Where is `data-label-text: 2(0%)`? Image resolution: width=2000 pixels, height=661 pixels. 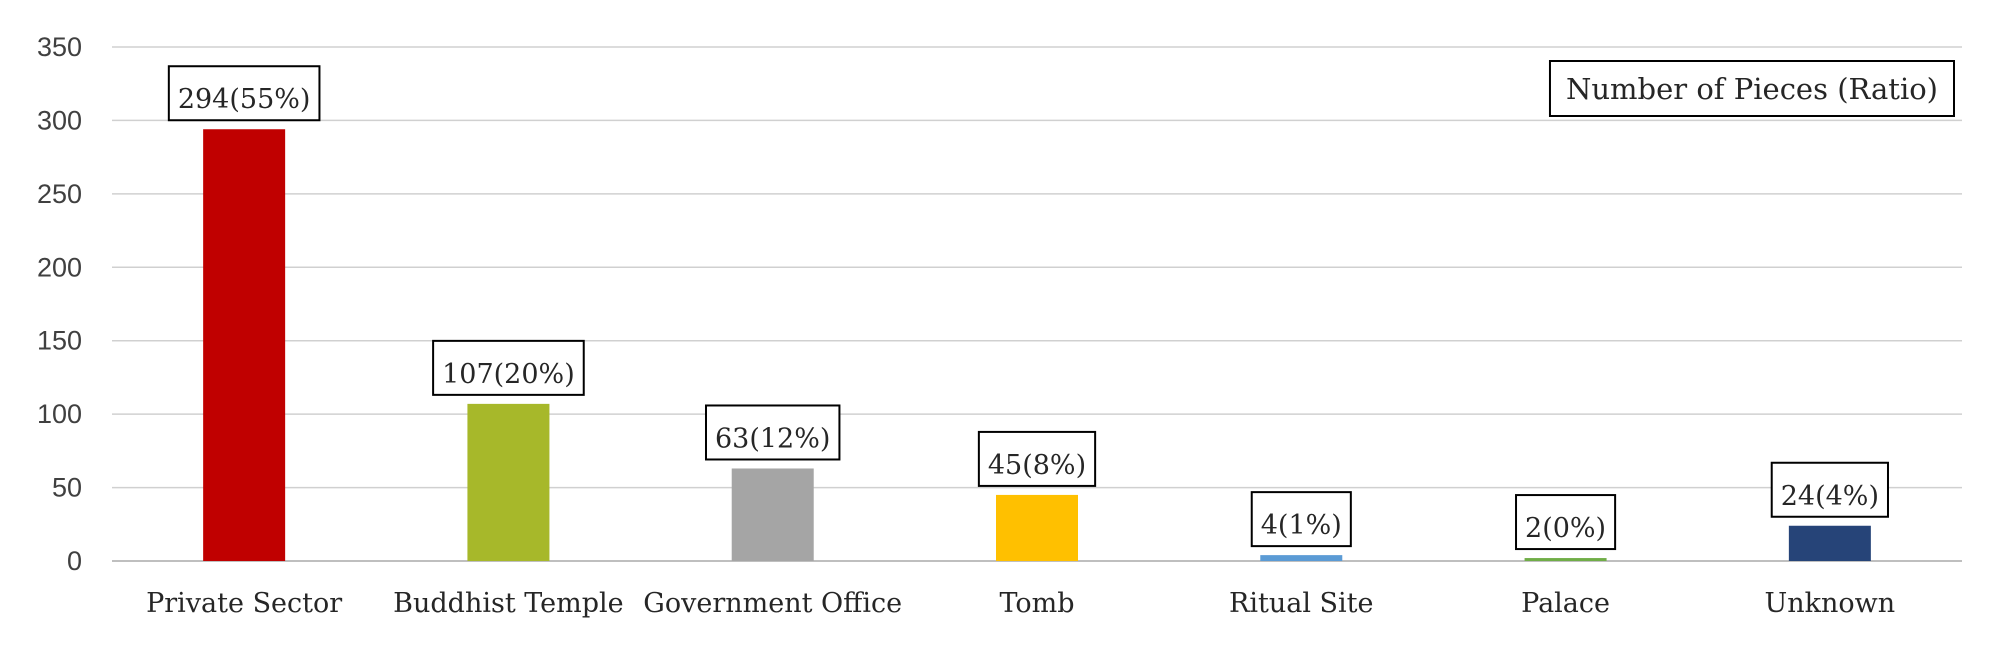
data-label-text: 2(0%) is located at coordinates (1565, 528).